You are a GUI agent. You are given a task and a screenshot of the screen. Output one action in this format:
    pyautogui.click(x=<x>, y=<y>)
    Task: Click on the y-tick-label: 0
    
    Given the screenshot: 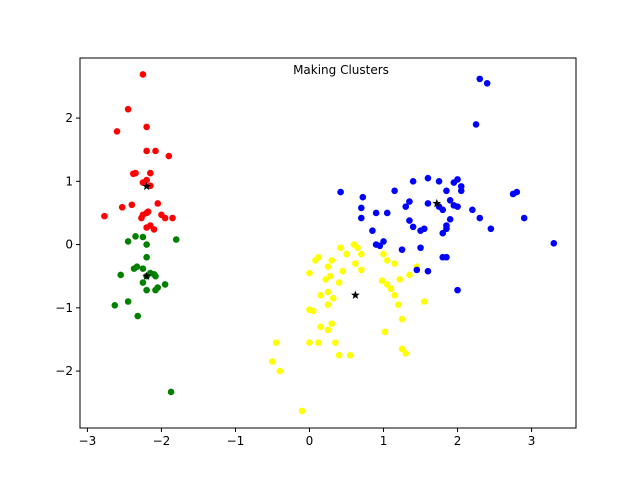 What is the action you would take?
    pyautogui.click(x=69, y=245)
    